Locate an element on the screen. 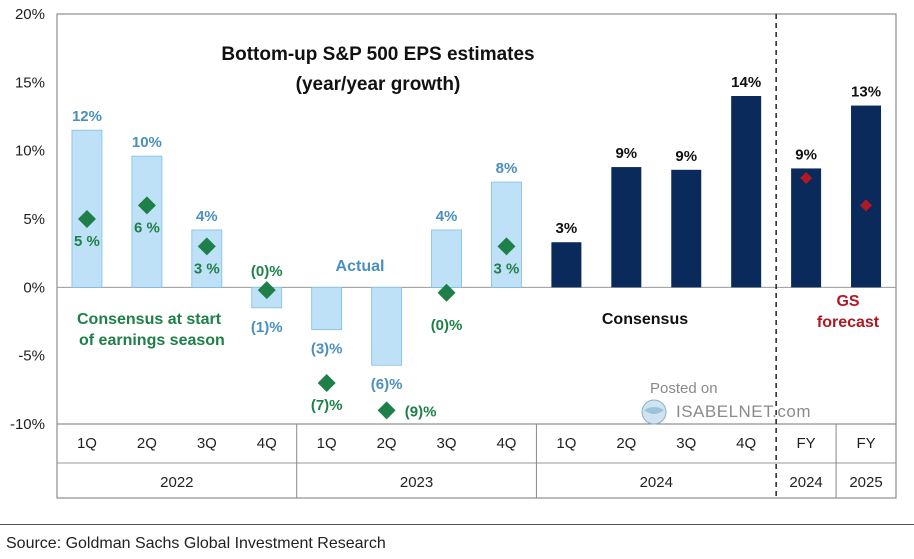 This screenshot has height=559, width=914. actual-data-label: (6)% is located at coordinates (387, 384).